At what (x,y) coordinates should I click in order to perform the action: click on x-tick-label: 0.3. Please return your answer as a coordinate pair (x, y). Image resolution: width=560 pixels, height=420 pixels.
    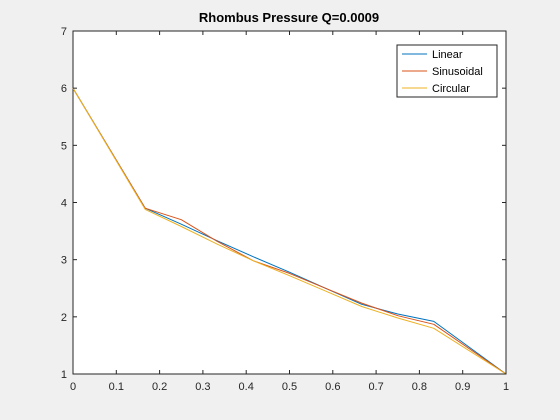
    Looking at the image, I should click on (202, 387).